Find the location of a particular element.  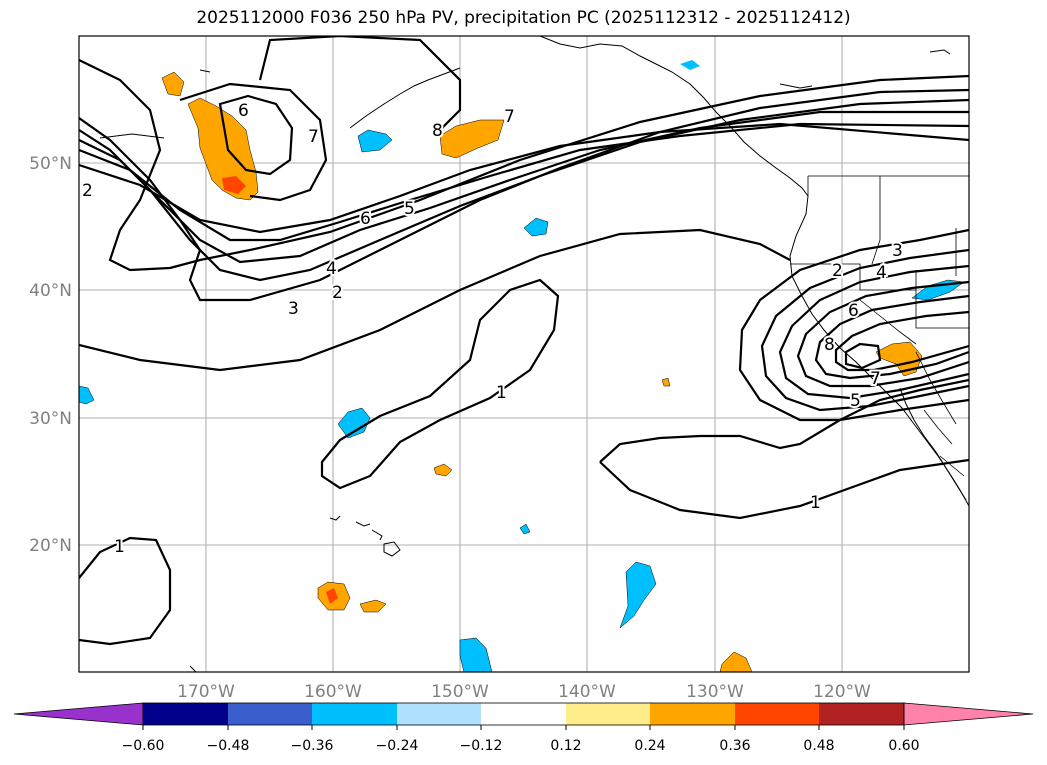

lat-labels: 50°N 40°N 30°N 20°N is located at coordinates (50, 355).